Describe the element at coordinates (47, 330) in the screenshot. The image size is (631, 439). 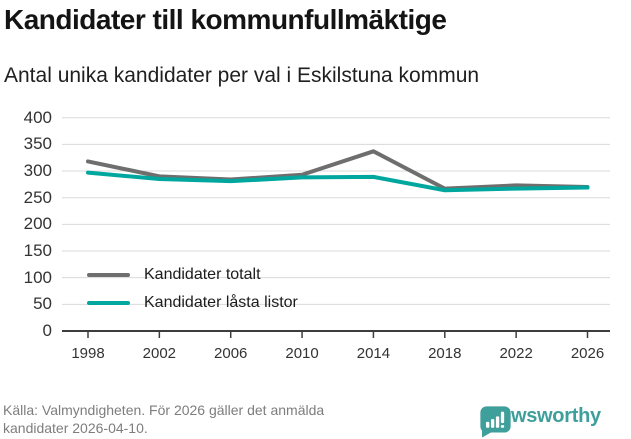
I see `y-tick-label: 0` at that location.